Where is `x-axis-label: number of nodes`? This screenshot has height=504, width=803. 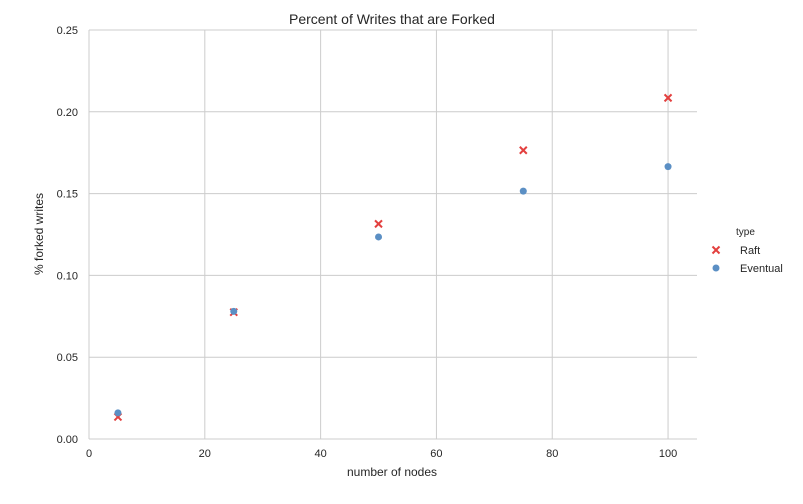
x-axis-label: number of nodes is located at coordinates (392, 472).